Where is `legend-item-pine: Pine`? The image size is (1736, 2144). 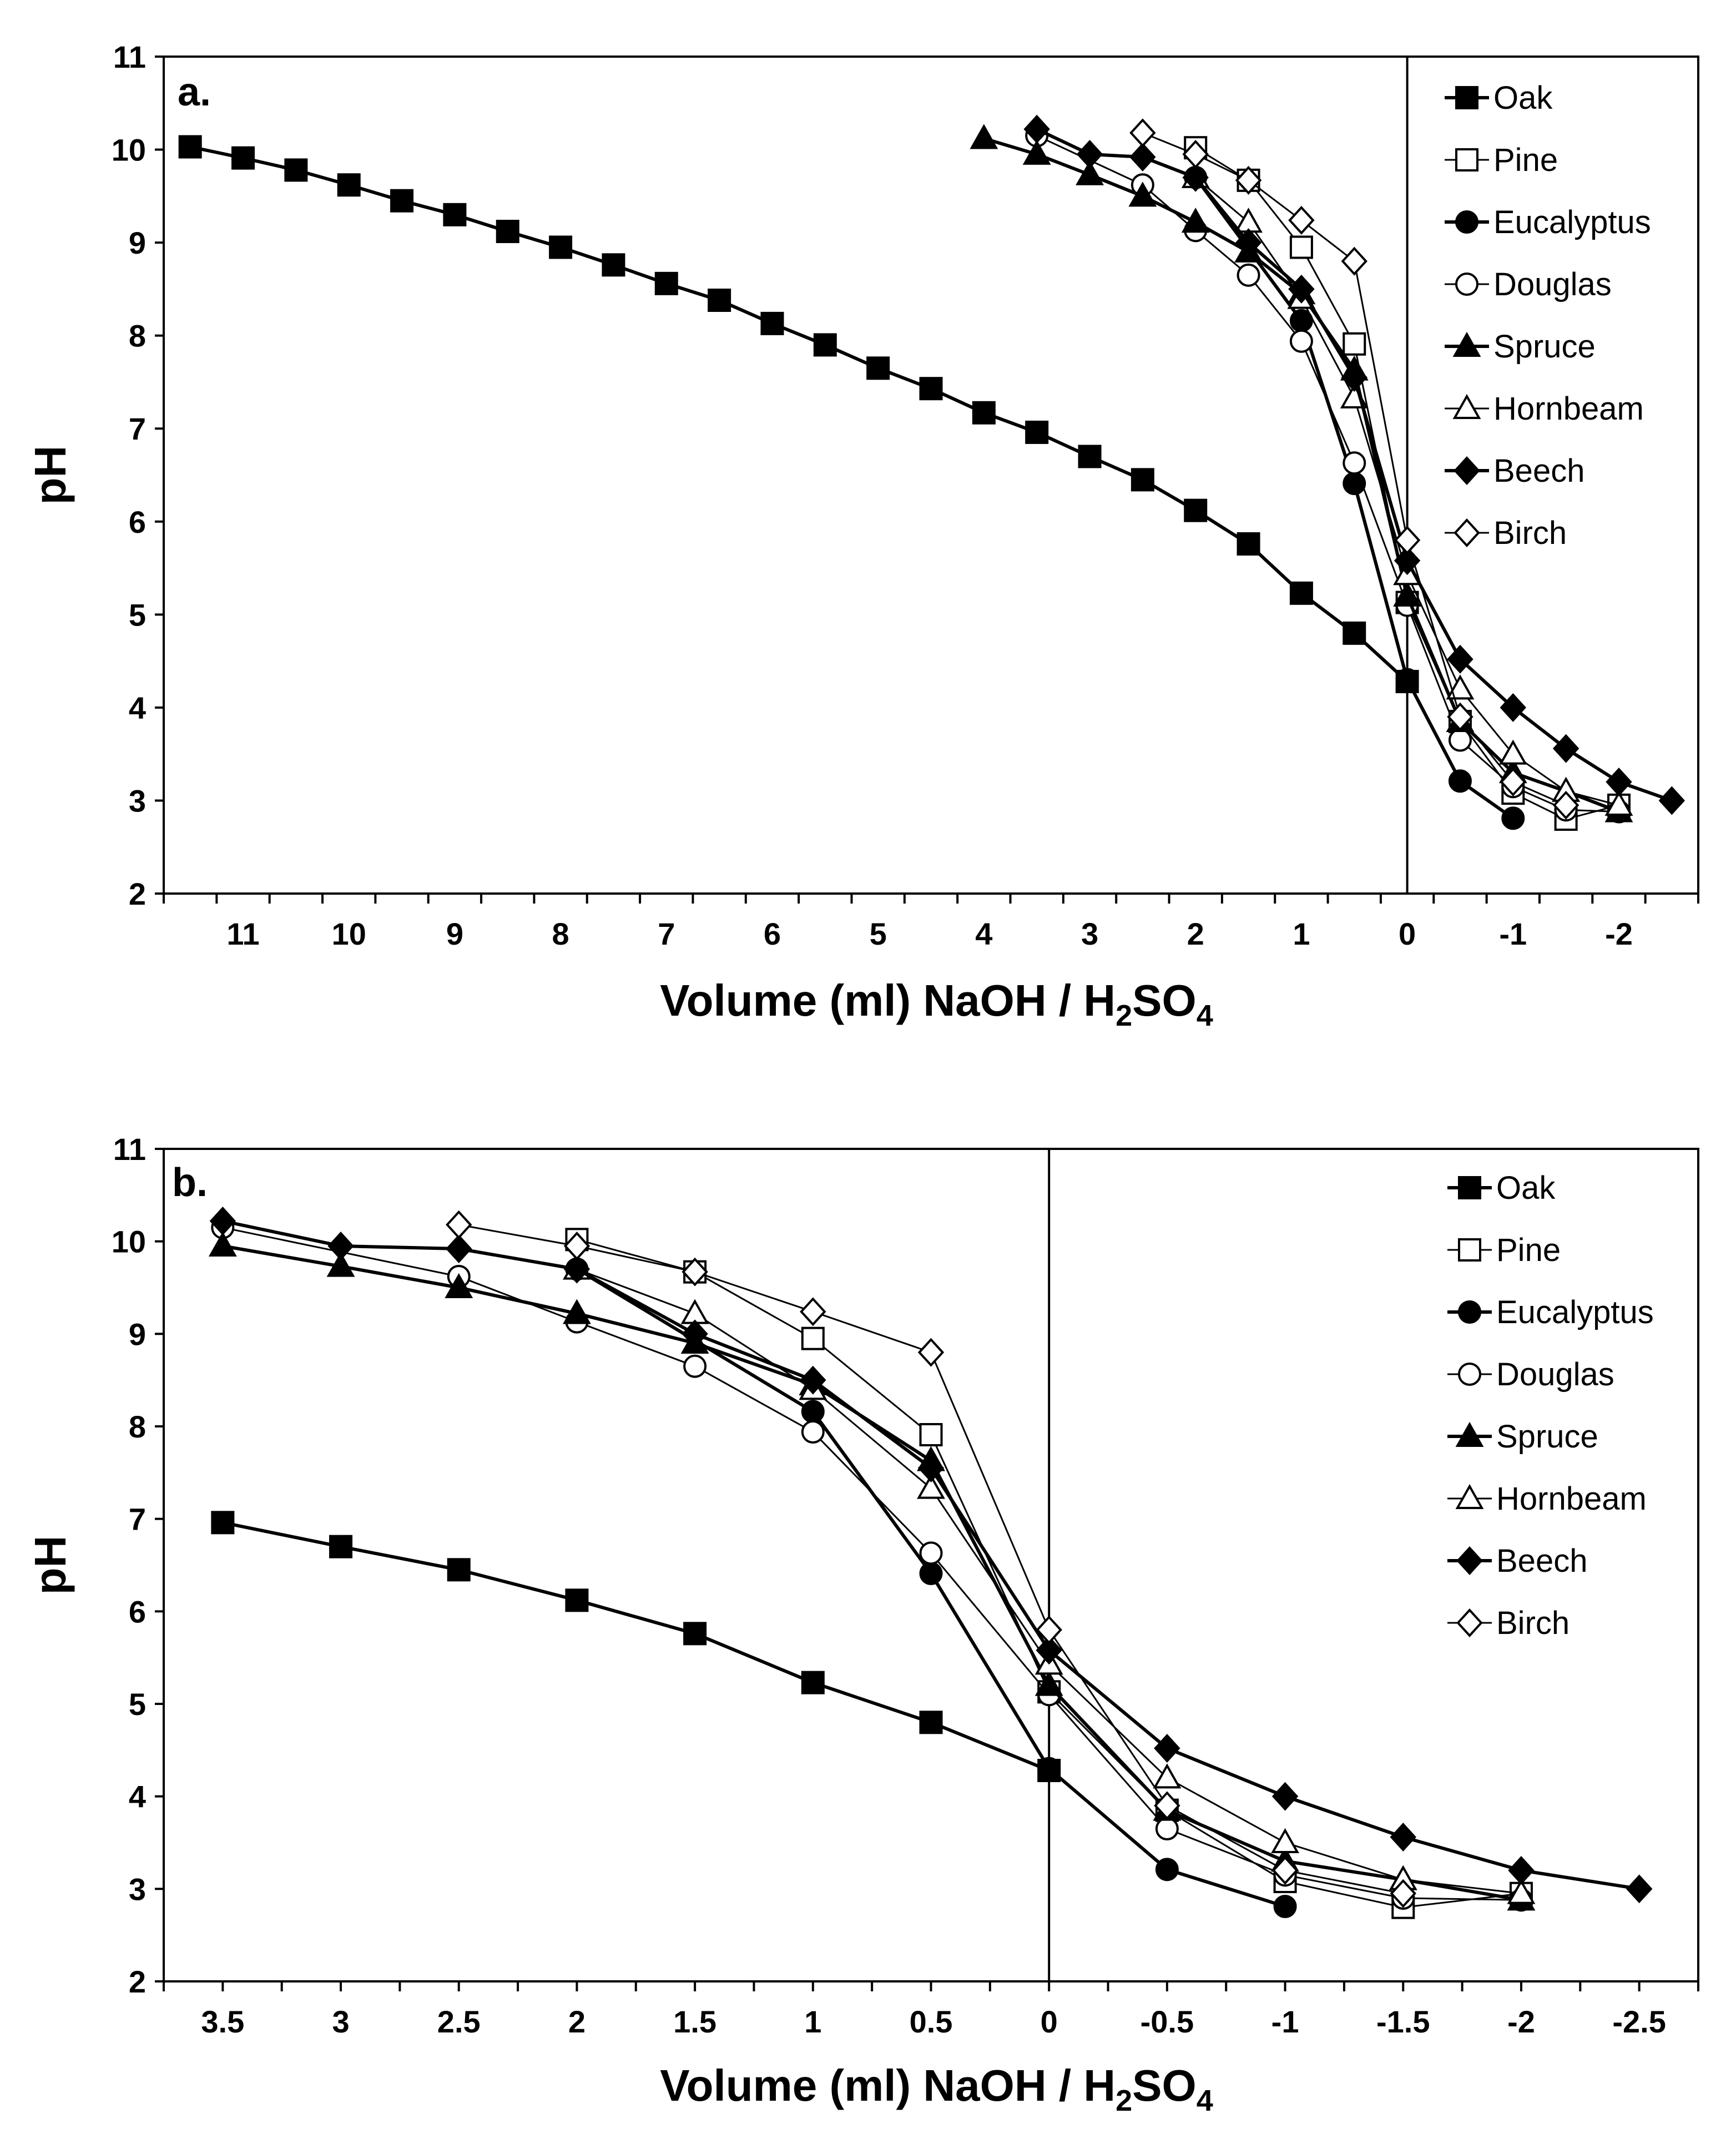 legend-item-pine: Pine is located at coordinates (1504, 1250).